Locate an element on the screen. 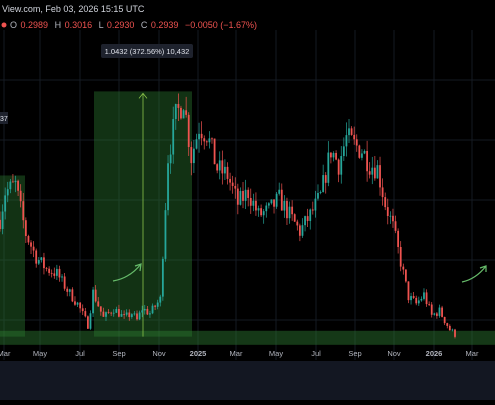 Image resolution: width=495 pixels, height=405 pixels. left-label: 37 is located at coordinates (4, 118).